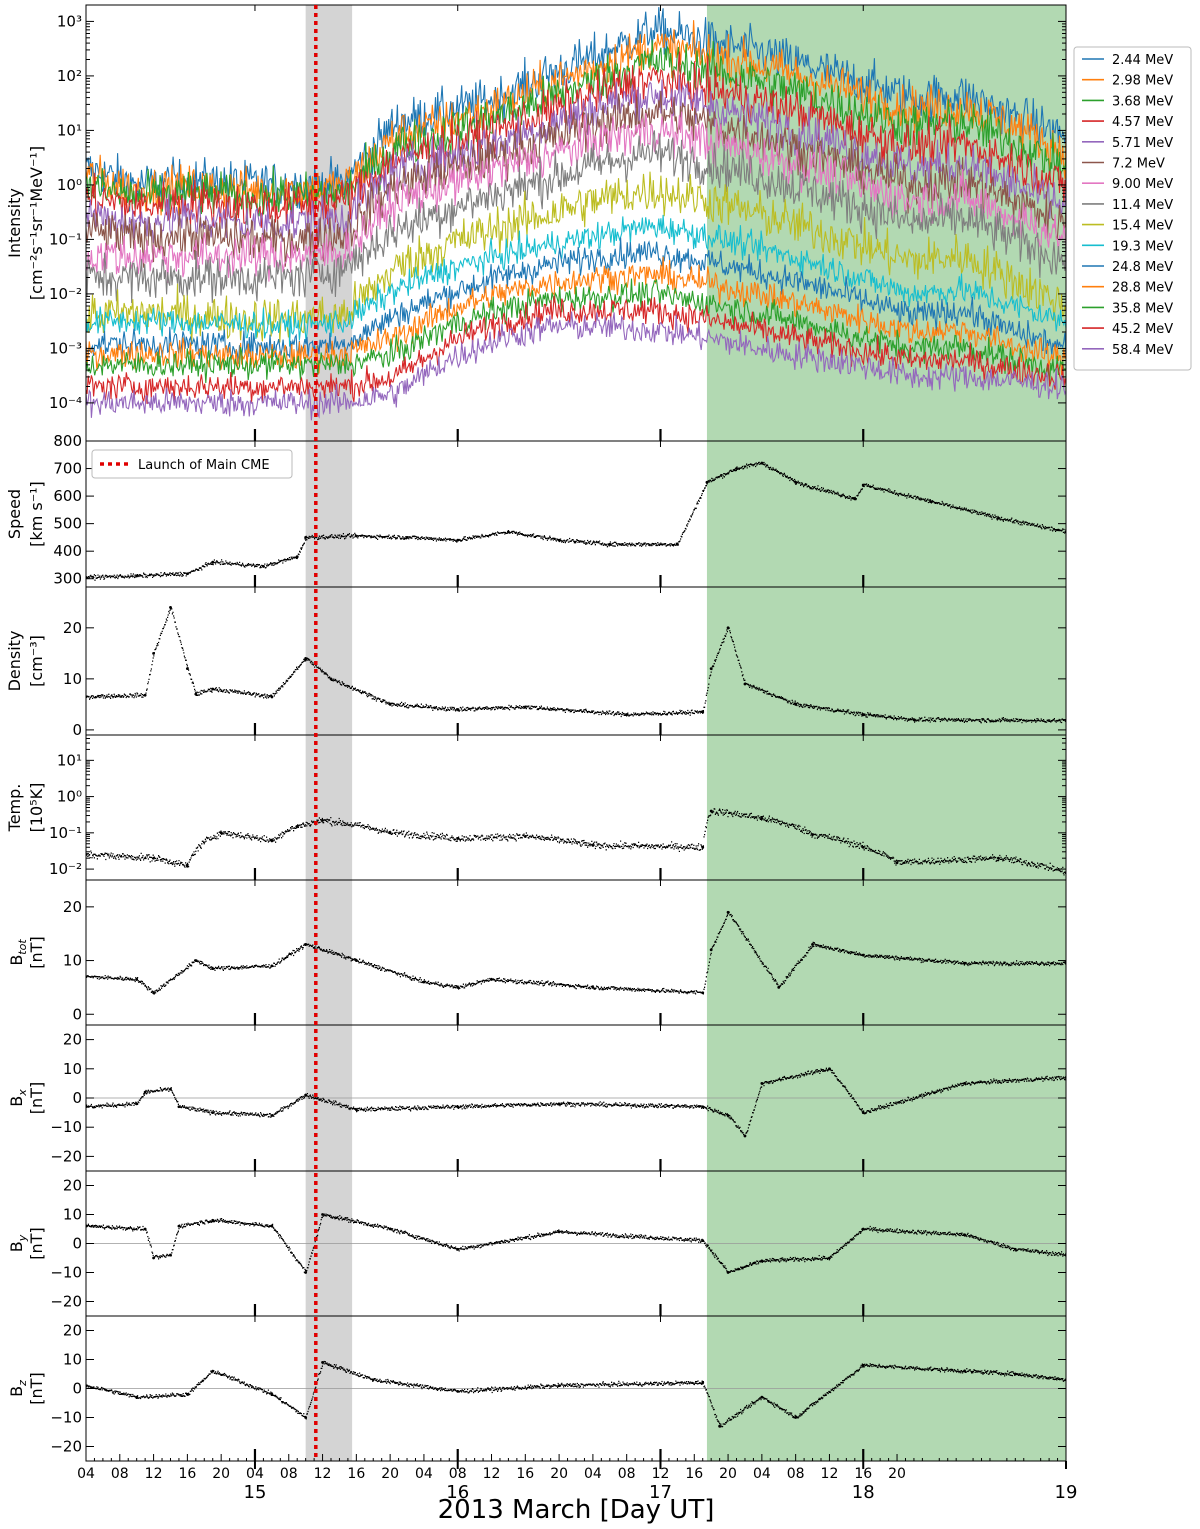 The image size is (1200, 1529). I want to click on bx-y-axis-unit: [nT], so click(36, 1098).